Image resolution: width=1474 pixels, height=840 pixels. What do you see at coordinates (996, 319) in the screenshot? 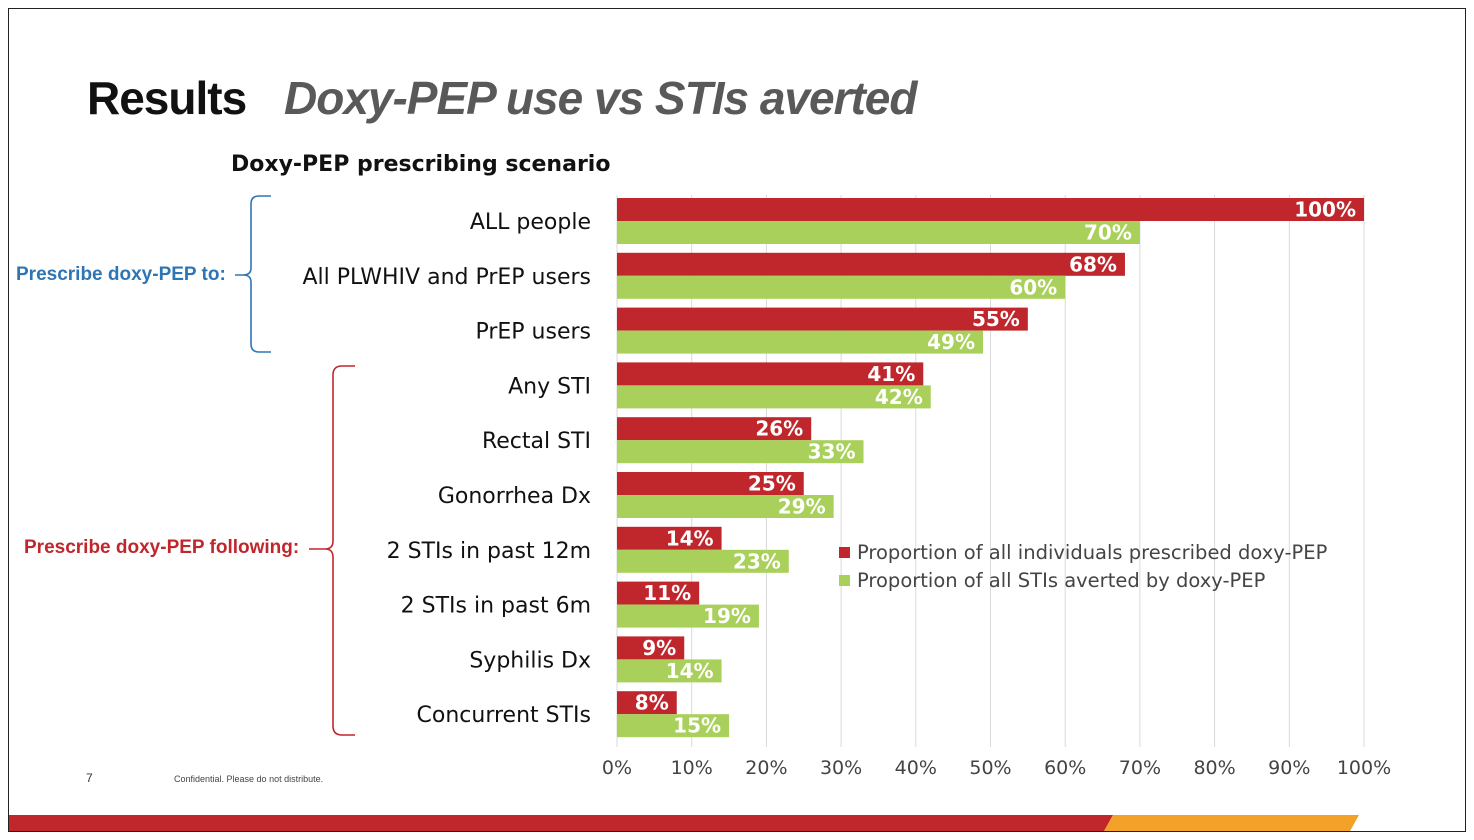
I see `data-label: 55%` at bounding box center [996, 319].